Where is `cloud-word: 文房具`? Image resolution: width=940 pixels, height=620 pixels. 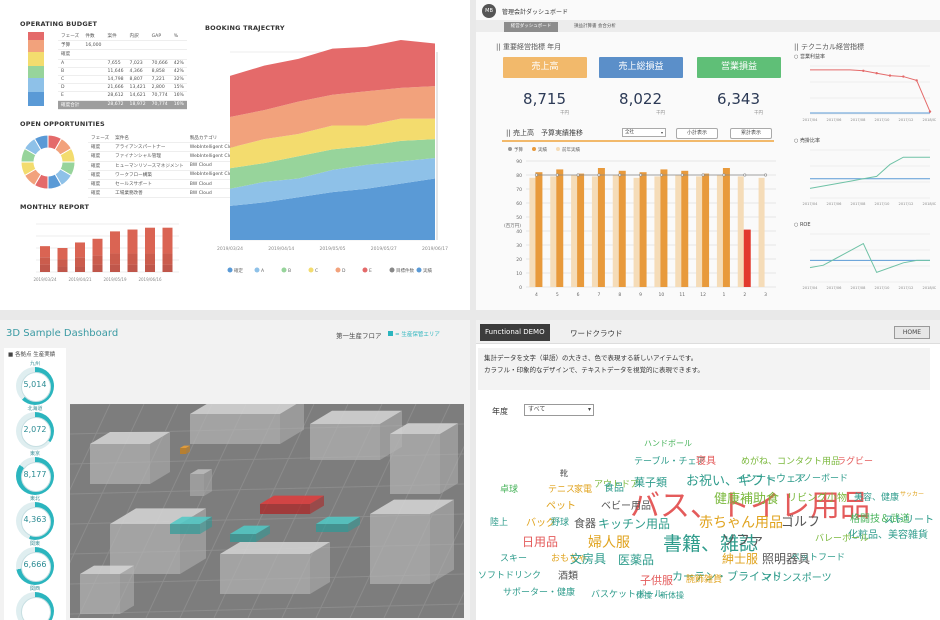
cloud-word: 文房具 is located at coordinates (588, 559).